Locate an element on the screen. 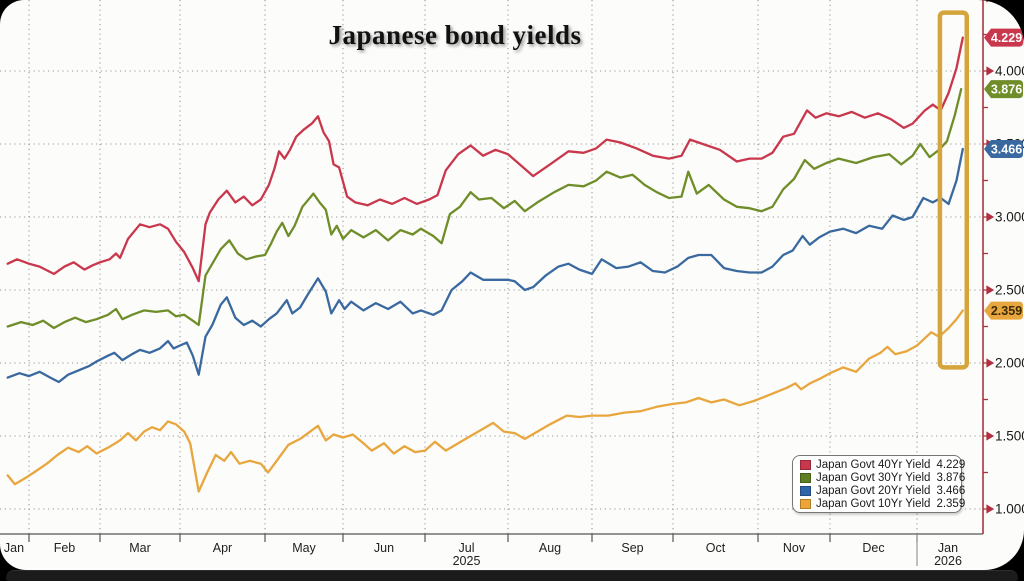 The image size is (1024, 581). background-card-edge is located at coordinates (512, 575).